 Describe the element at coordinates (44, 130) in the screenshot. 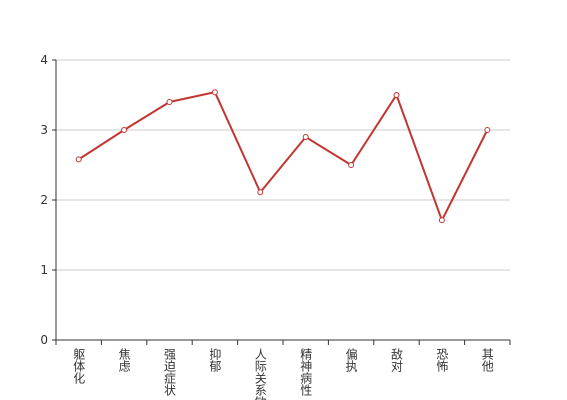

I see `y-tick-label: 3` at that location.